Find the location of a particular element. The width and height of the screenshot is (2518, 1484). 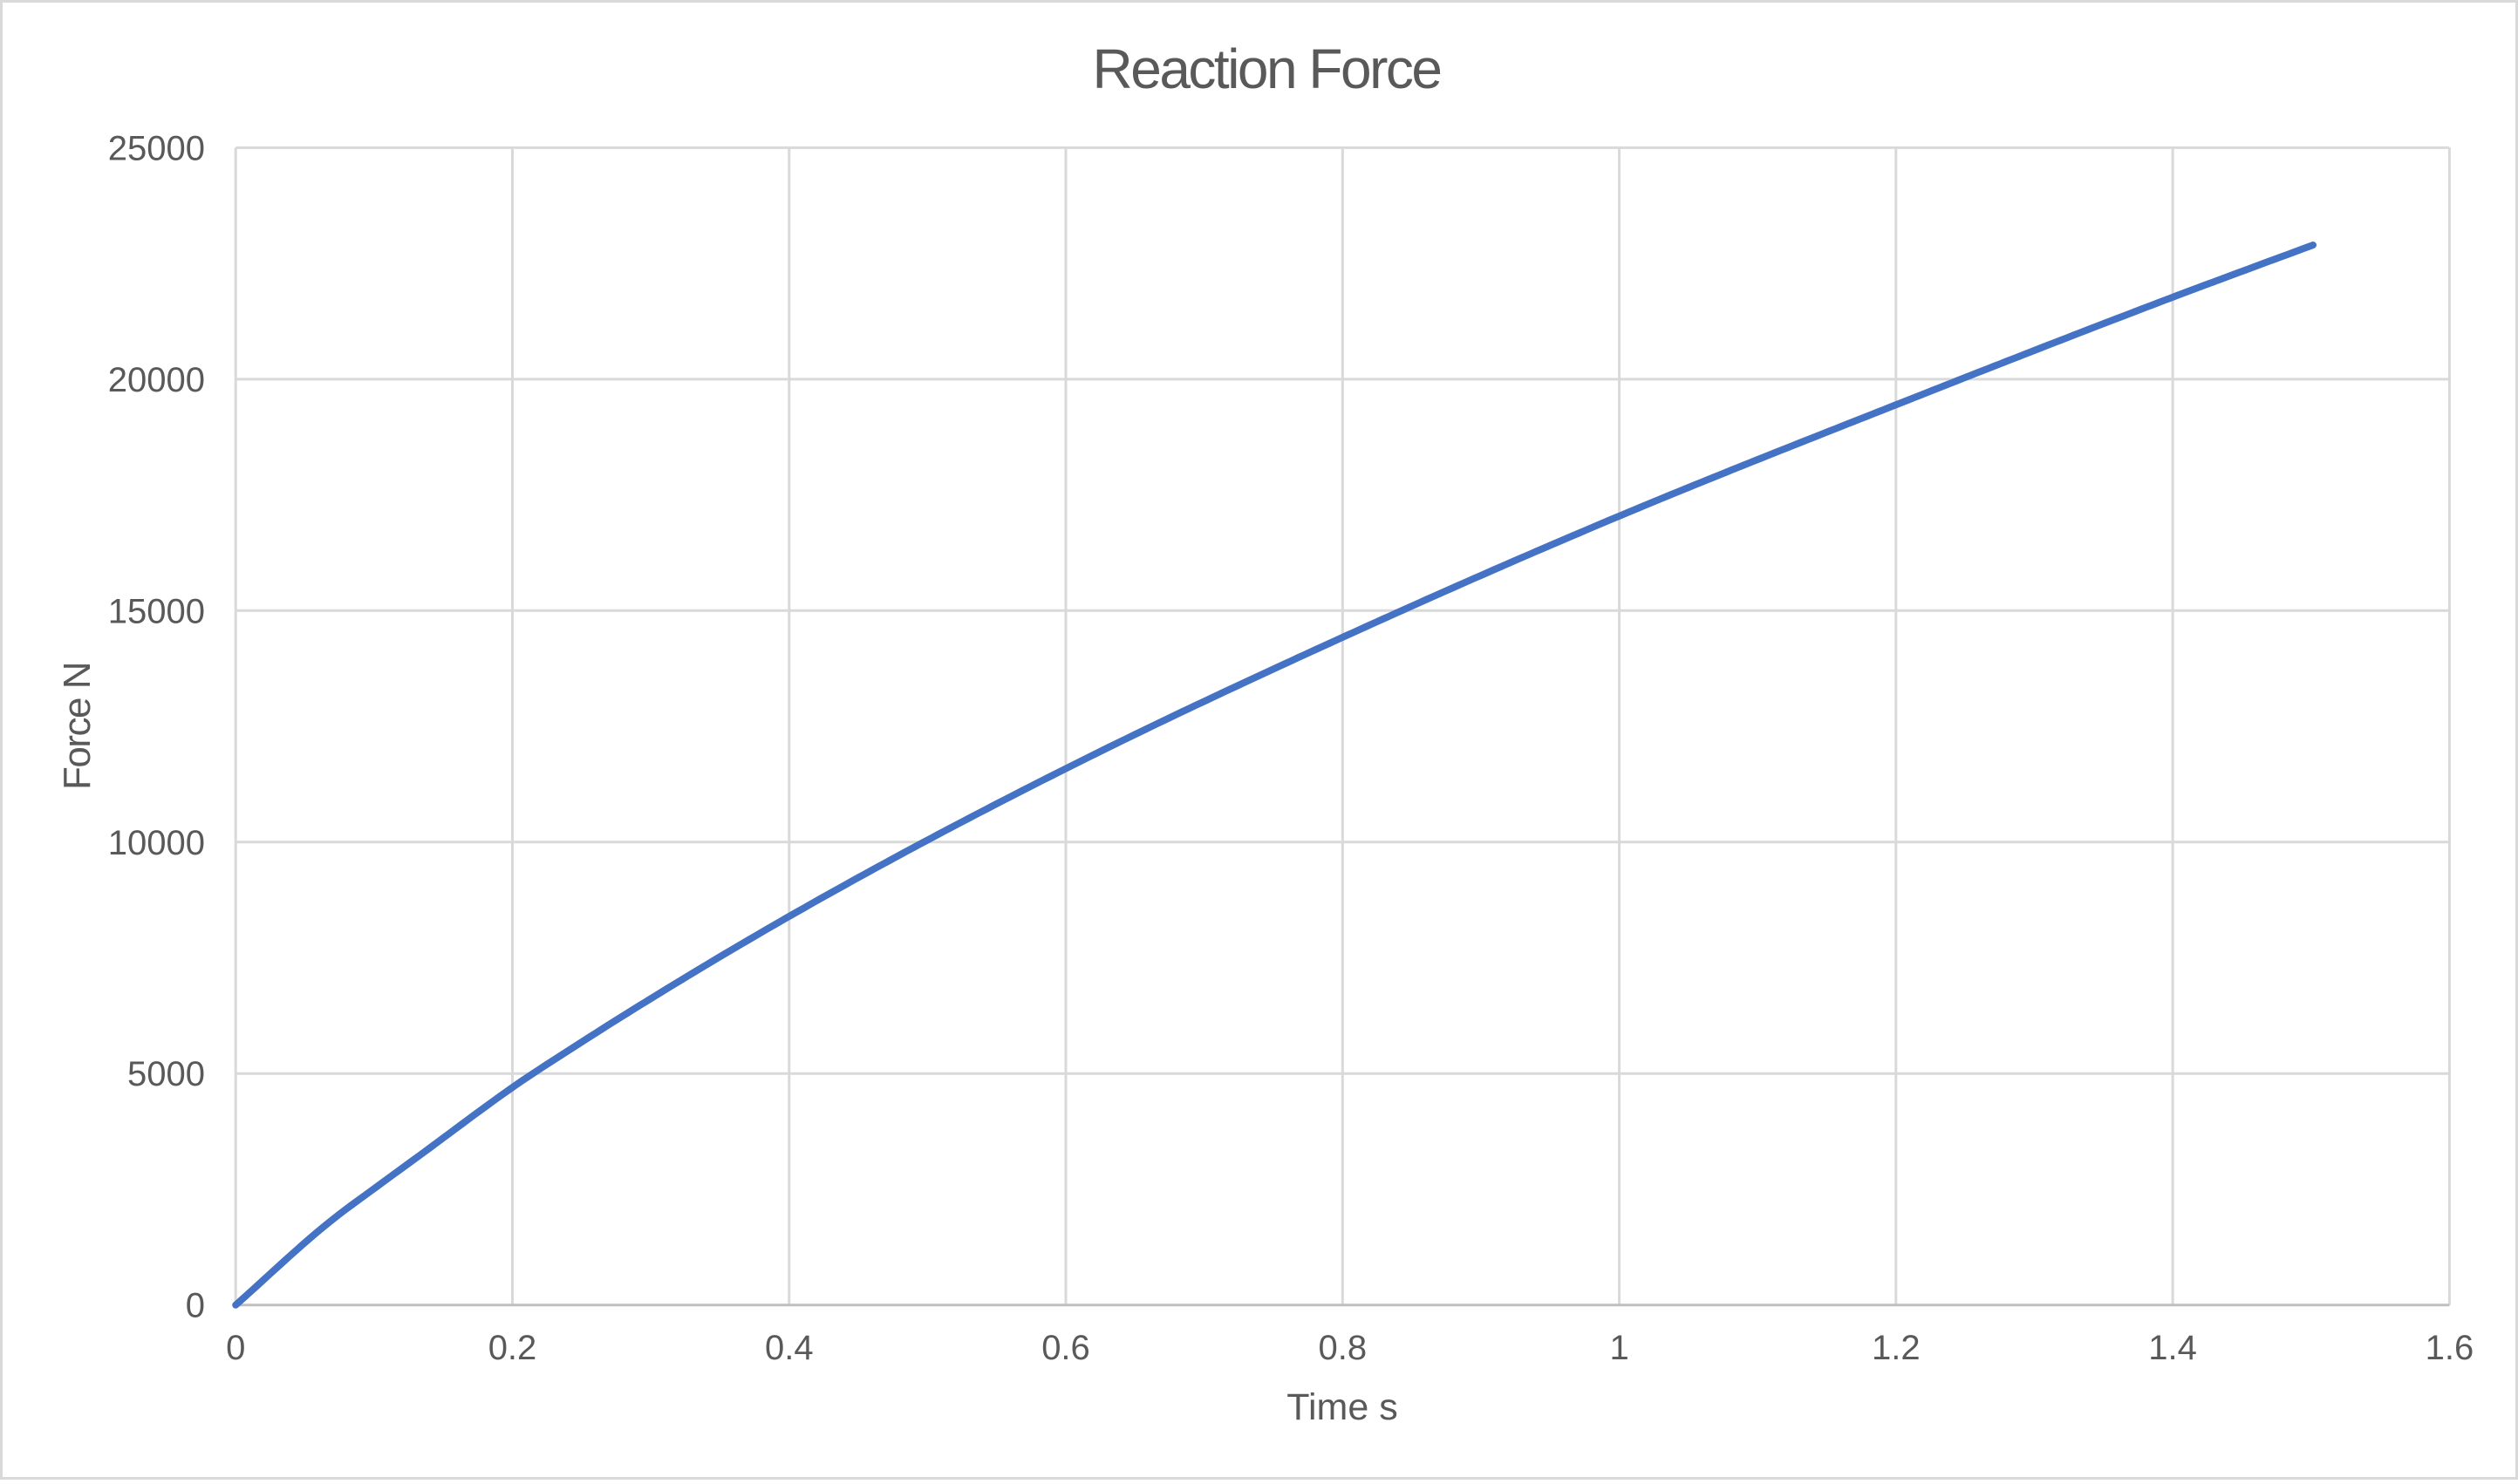

svg-text: Reaction Force is located at coordinates (1267, 68).